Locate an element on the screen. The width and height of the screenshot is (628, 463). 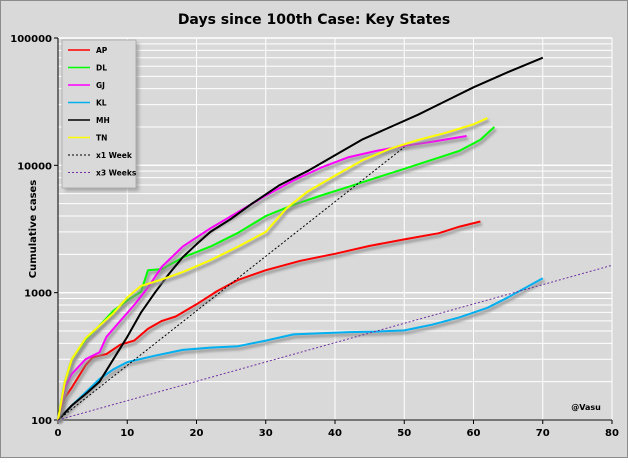
legend-label-mh: MH is located at coordinates (103, 120).